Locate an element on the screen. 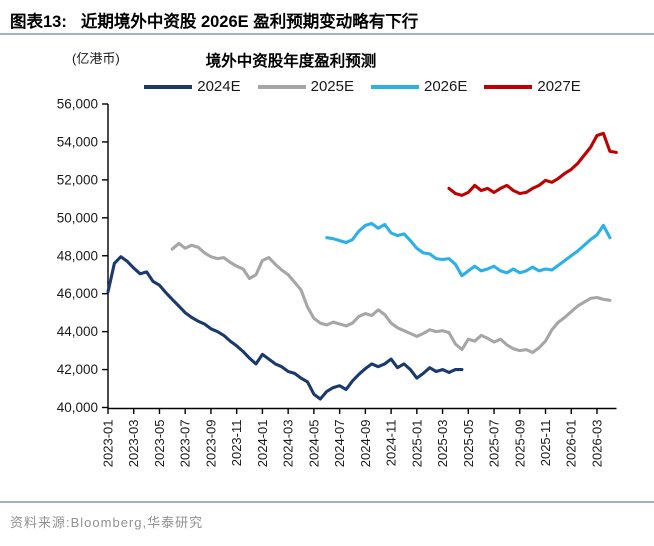 The width and height of the screenshot is (654, 546). y-tick-label: 44,000 is located at coordinates (77, 331).